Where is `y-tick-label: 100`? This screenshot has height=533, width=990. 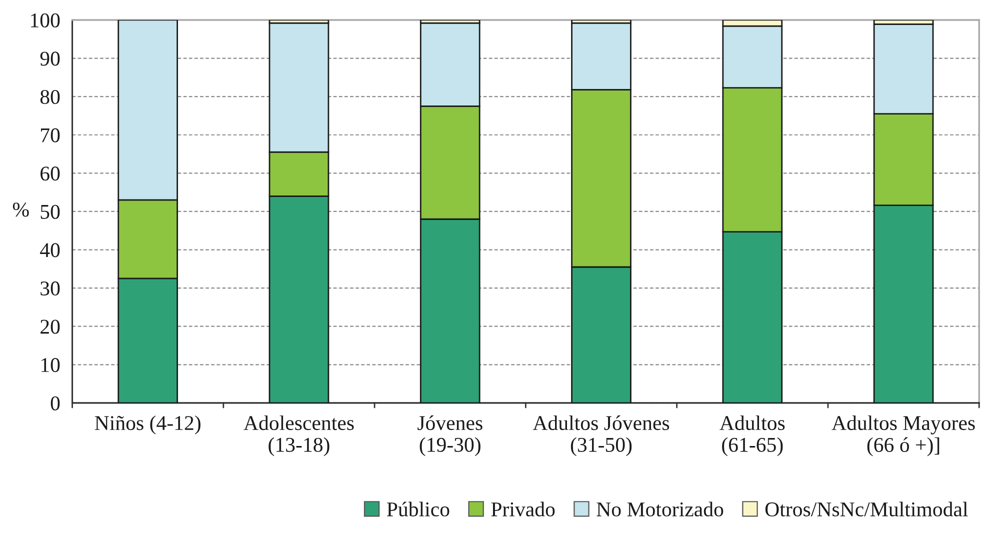
y-tick-label: 100 is located at coordinates (45, 20).